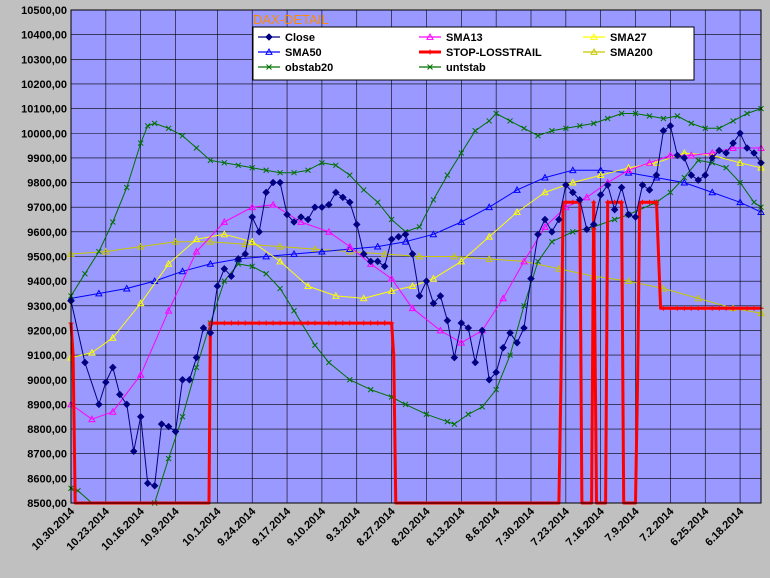 Image resolution: width=770 pixels, height=578 pixels. I want to click on y-tick-label: 9000,00, so click(47, 381).